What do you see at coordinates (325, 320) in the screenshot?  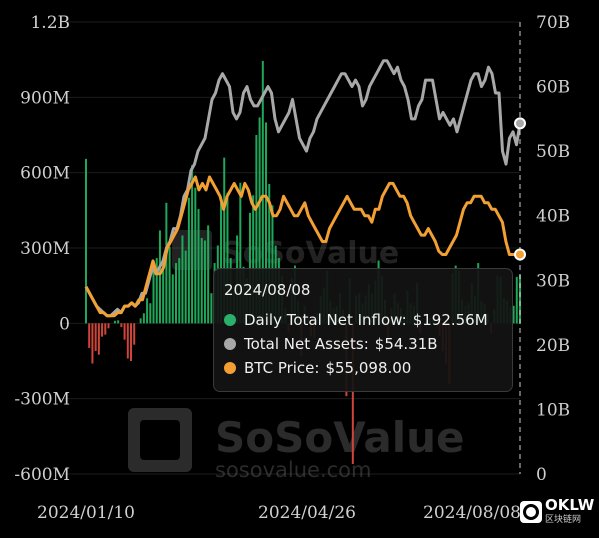 I see `tooltip-label: Daily Total Net Inflow:` at bounding box center [325, 320].